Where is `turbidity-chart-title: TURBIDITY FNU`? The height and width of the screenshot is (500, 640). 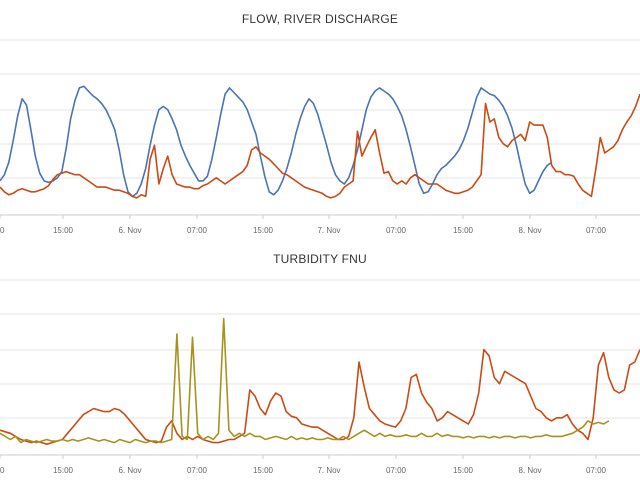 turbidity-chart-title: TURBIDITY FNU is located at coordinates (320, 259).